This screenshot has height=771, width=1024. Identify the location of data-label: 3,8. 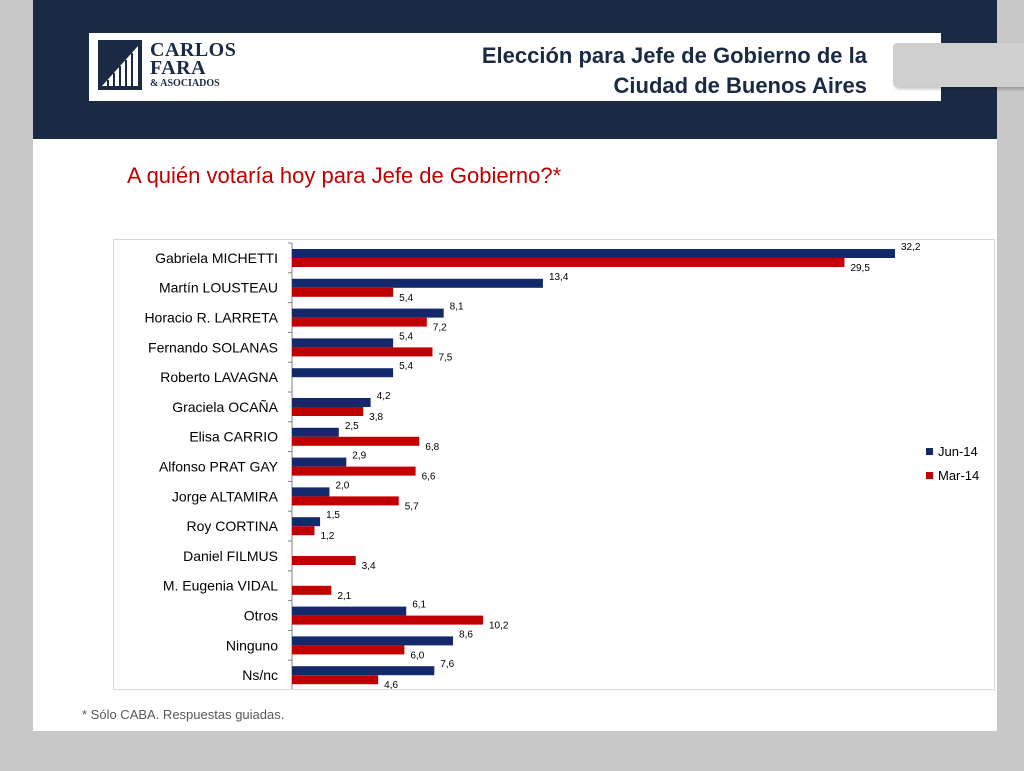
(376, 417).